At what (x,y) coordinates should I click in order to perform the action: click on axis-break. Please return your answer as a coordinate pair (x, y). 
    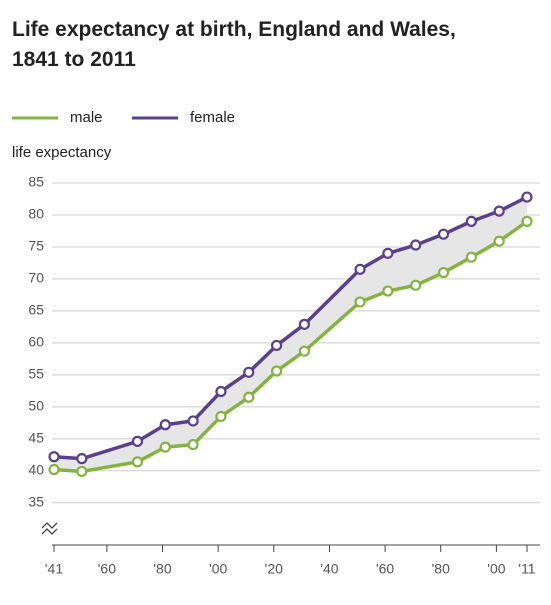
    Looking at the image, I should click on (49, 528).